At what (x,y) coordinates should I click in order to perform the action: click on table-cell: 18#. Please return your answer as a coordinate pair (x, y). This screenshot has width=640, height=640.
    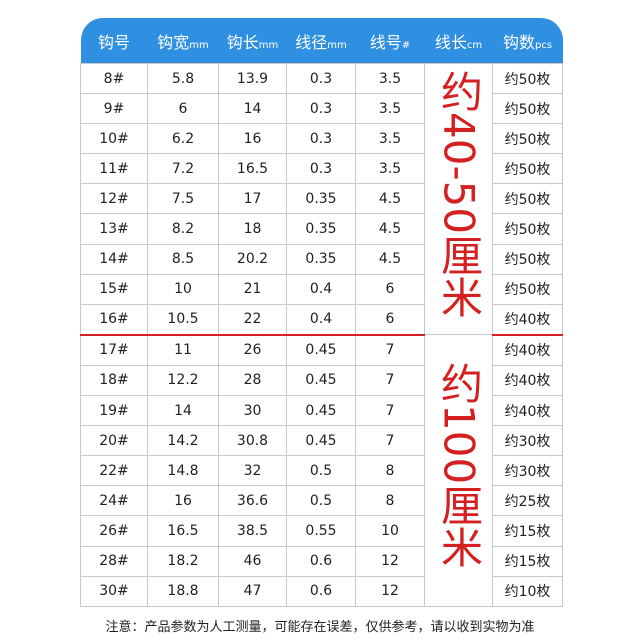
    Looking at the image, I should click on (114, 380).